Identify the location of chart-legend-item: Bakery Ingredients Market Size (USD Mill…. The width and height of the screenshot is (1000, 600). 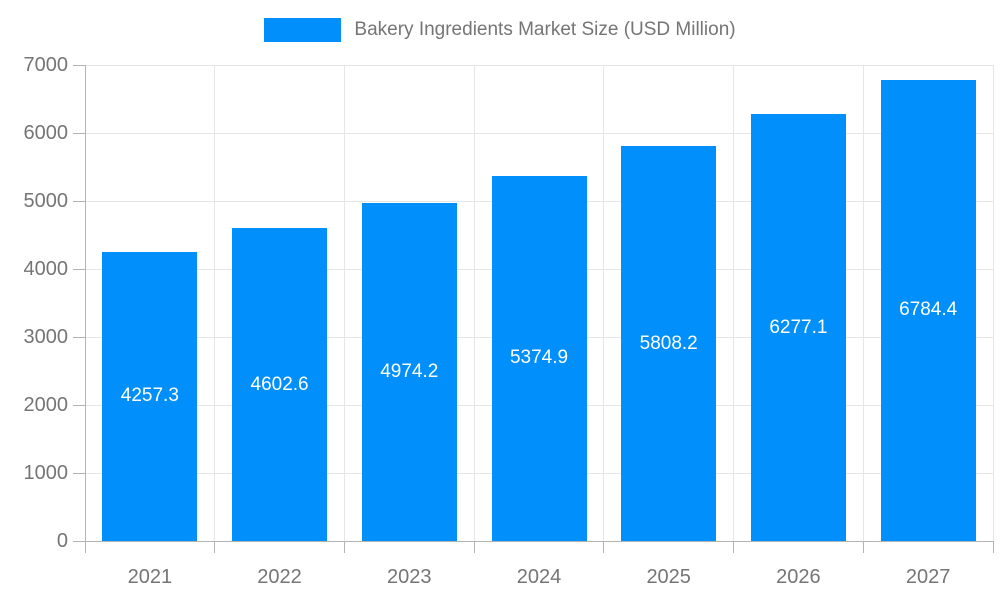
(500, 30).